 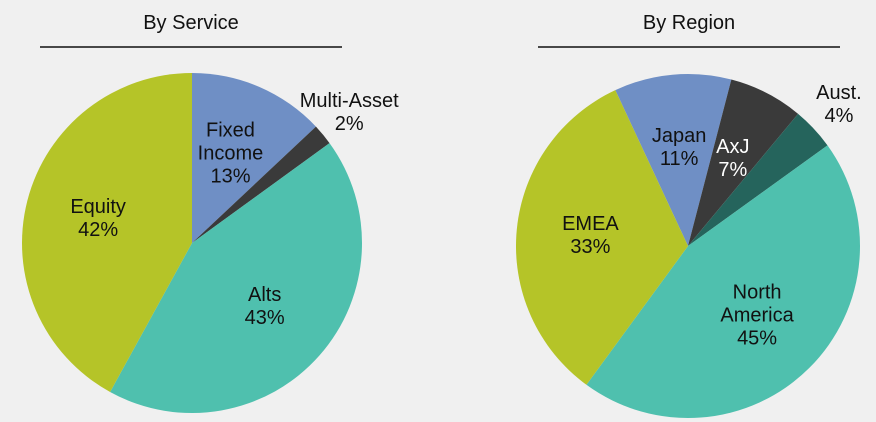 I want to click on chart-title: By Service, so click(x=191, y=23).